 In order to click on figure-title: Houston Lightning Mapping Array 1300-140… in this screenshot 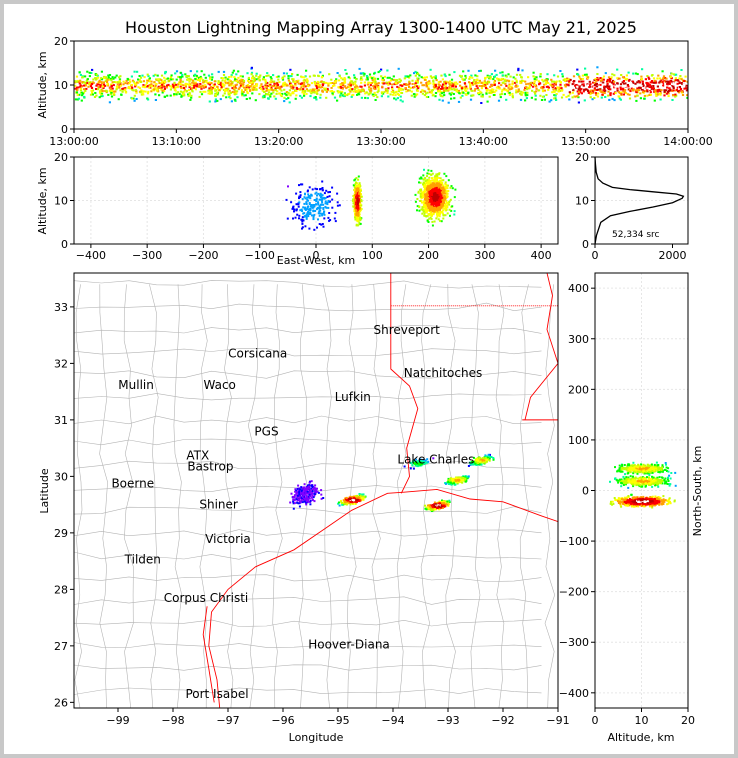, I will do `click(381, 27)`.